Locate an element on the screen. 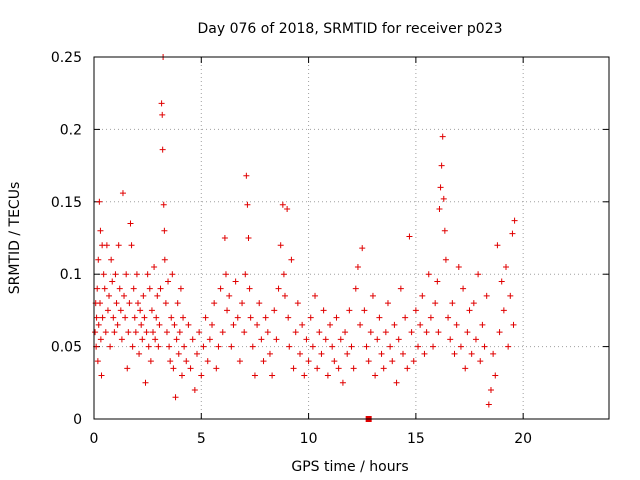 This screenshot has height=480, width=640. y-axis-label: SRMTID / TECUs is located at coordinates (15, 238).